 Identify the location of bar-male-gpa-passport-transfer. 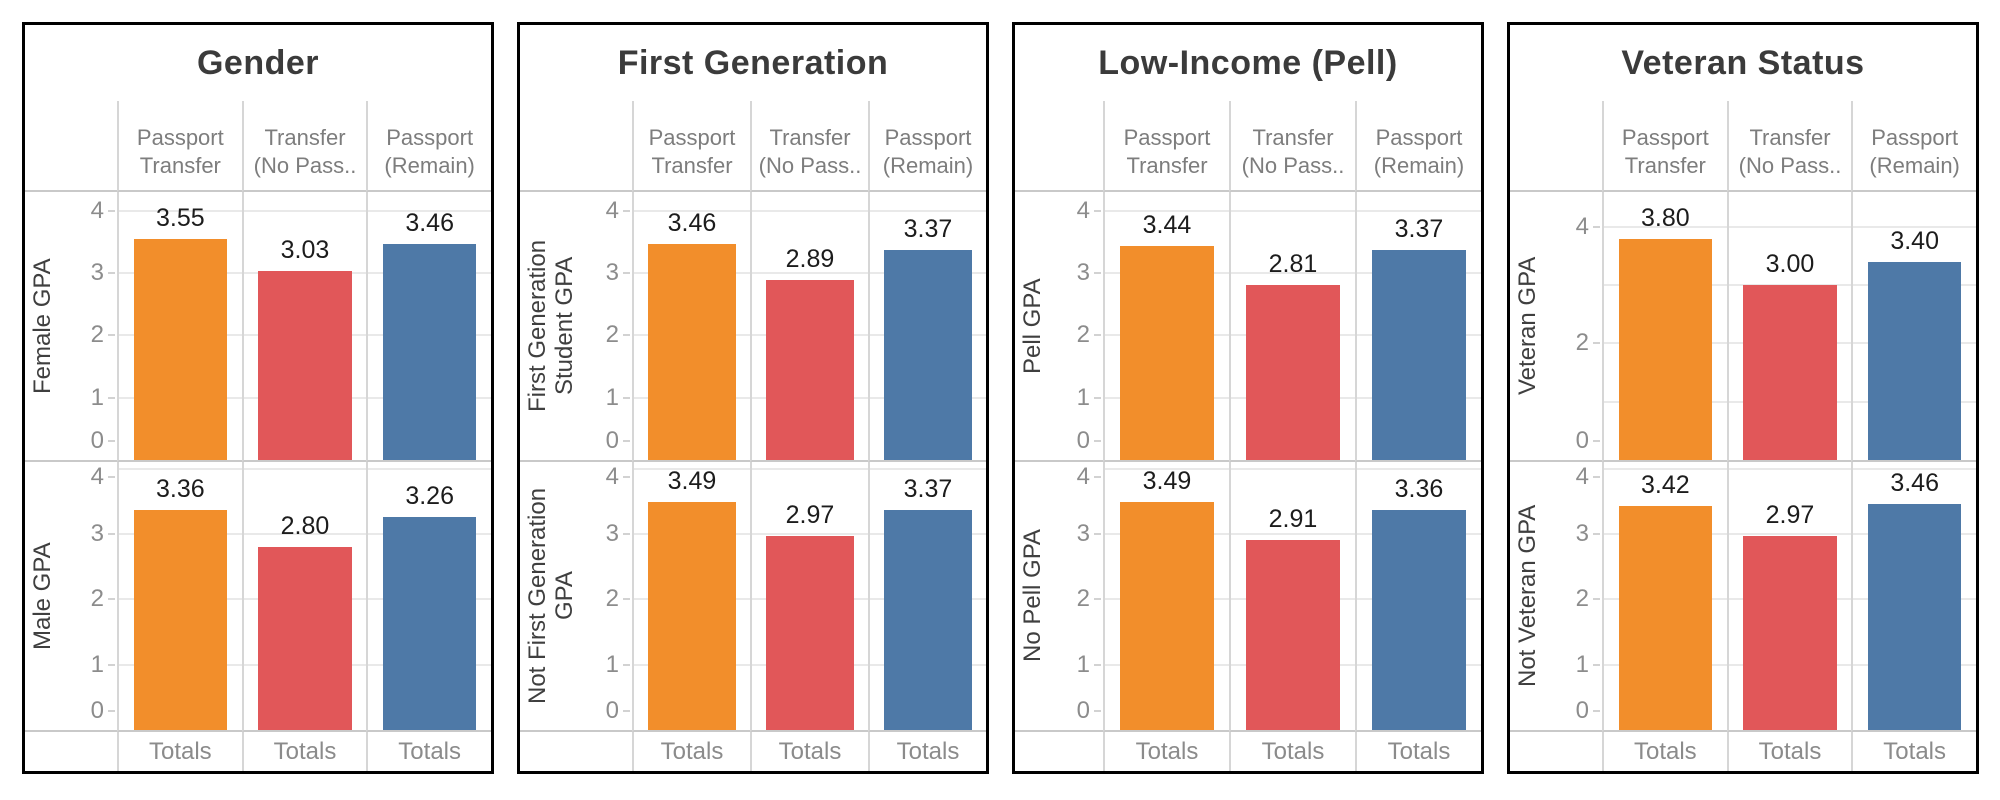
(180, 620).